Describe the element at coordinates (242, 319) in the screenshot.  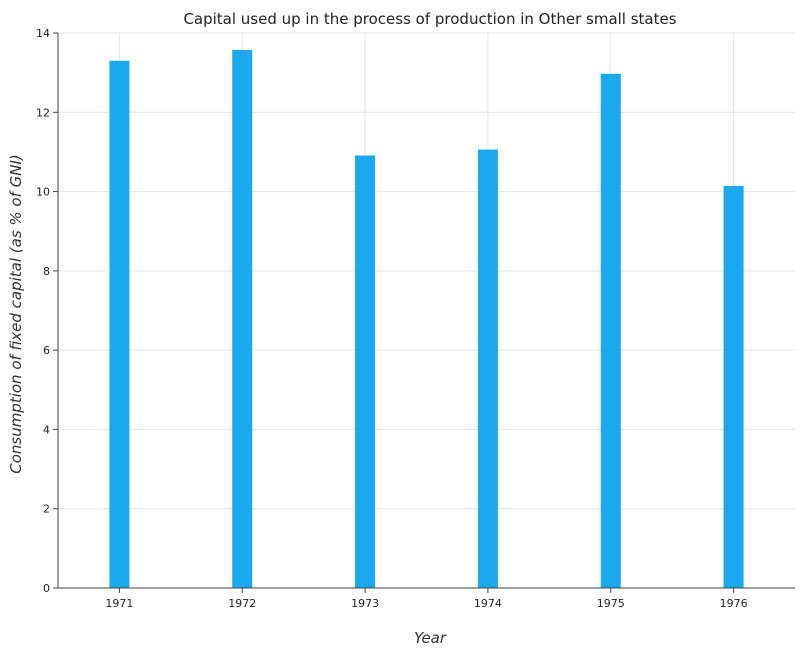
I see `bar-1972` at that location.